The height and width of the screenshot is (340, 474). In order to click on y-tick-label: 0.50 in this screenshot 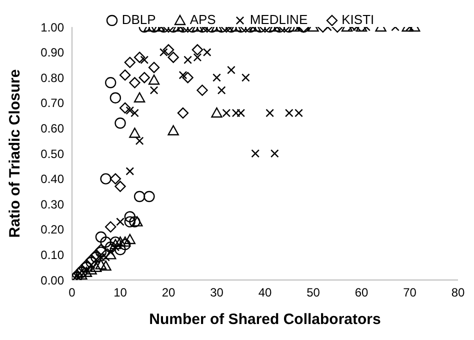, I will do `click(52, 153)`.